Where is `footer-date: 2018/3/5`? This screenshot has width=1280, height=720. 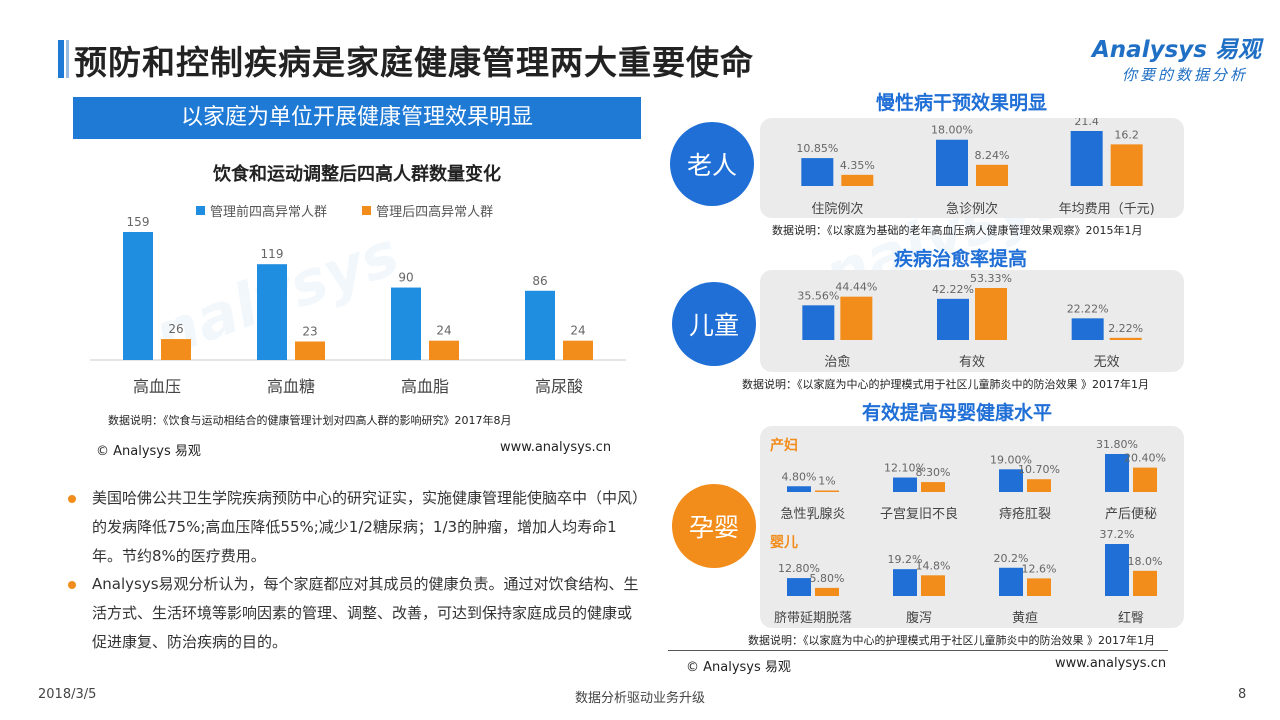
footer-date: 2018/3/5 is located at coordinates (67, 694).